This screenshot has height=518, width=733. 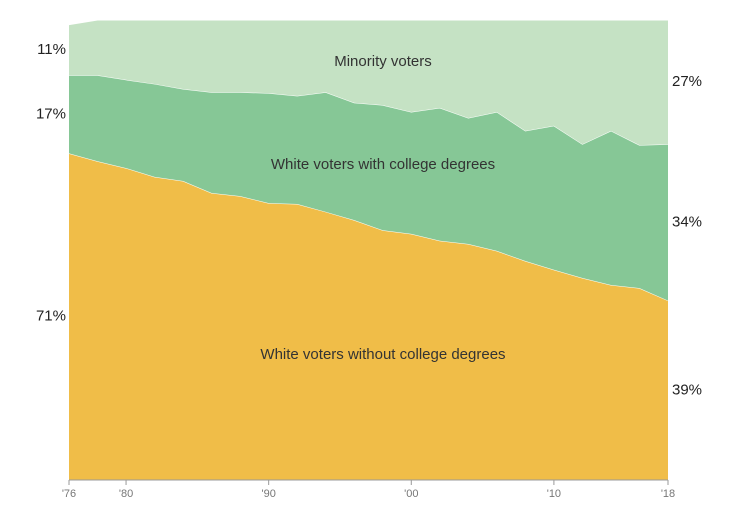 I want to click on value-label: 39%, so click(x=687, y=389).